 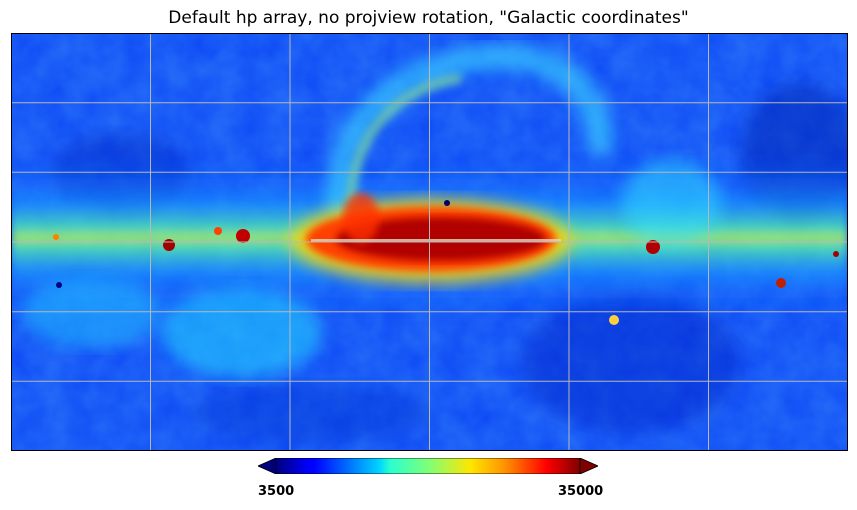 I want to click on colorbar-max-label: 35000, so click(x=581, y=491).